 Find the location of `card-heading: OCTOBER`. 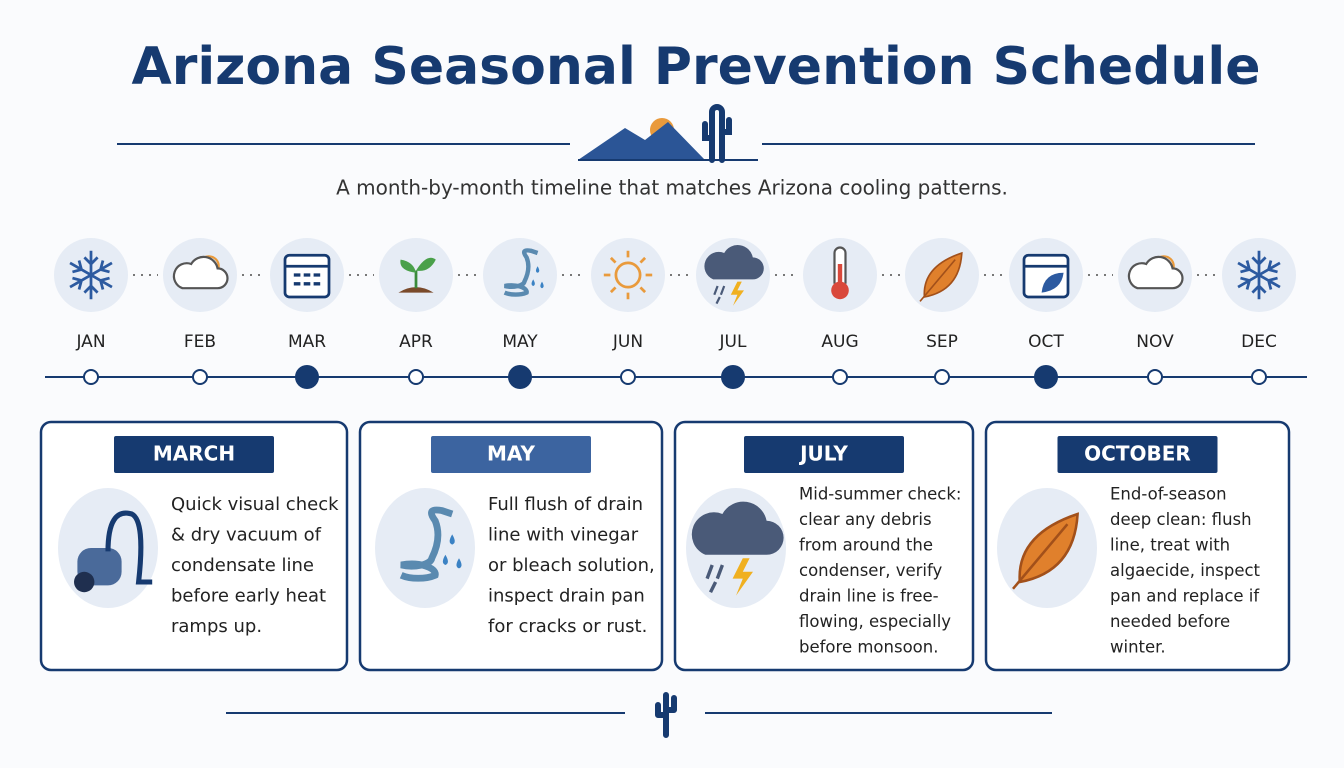

card-heading: OCTOBER is located at coordinates (1137, 454).